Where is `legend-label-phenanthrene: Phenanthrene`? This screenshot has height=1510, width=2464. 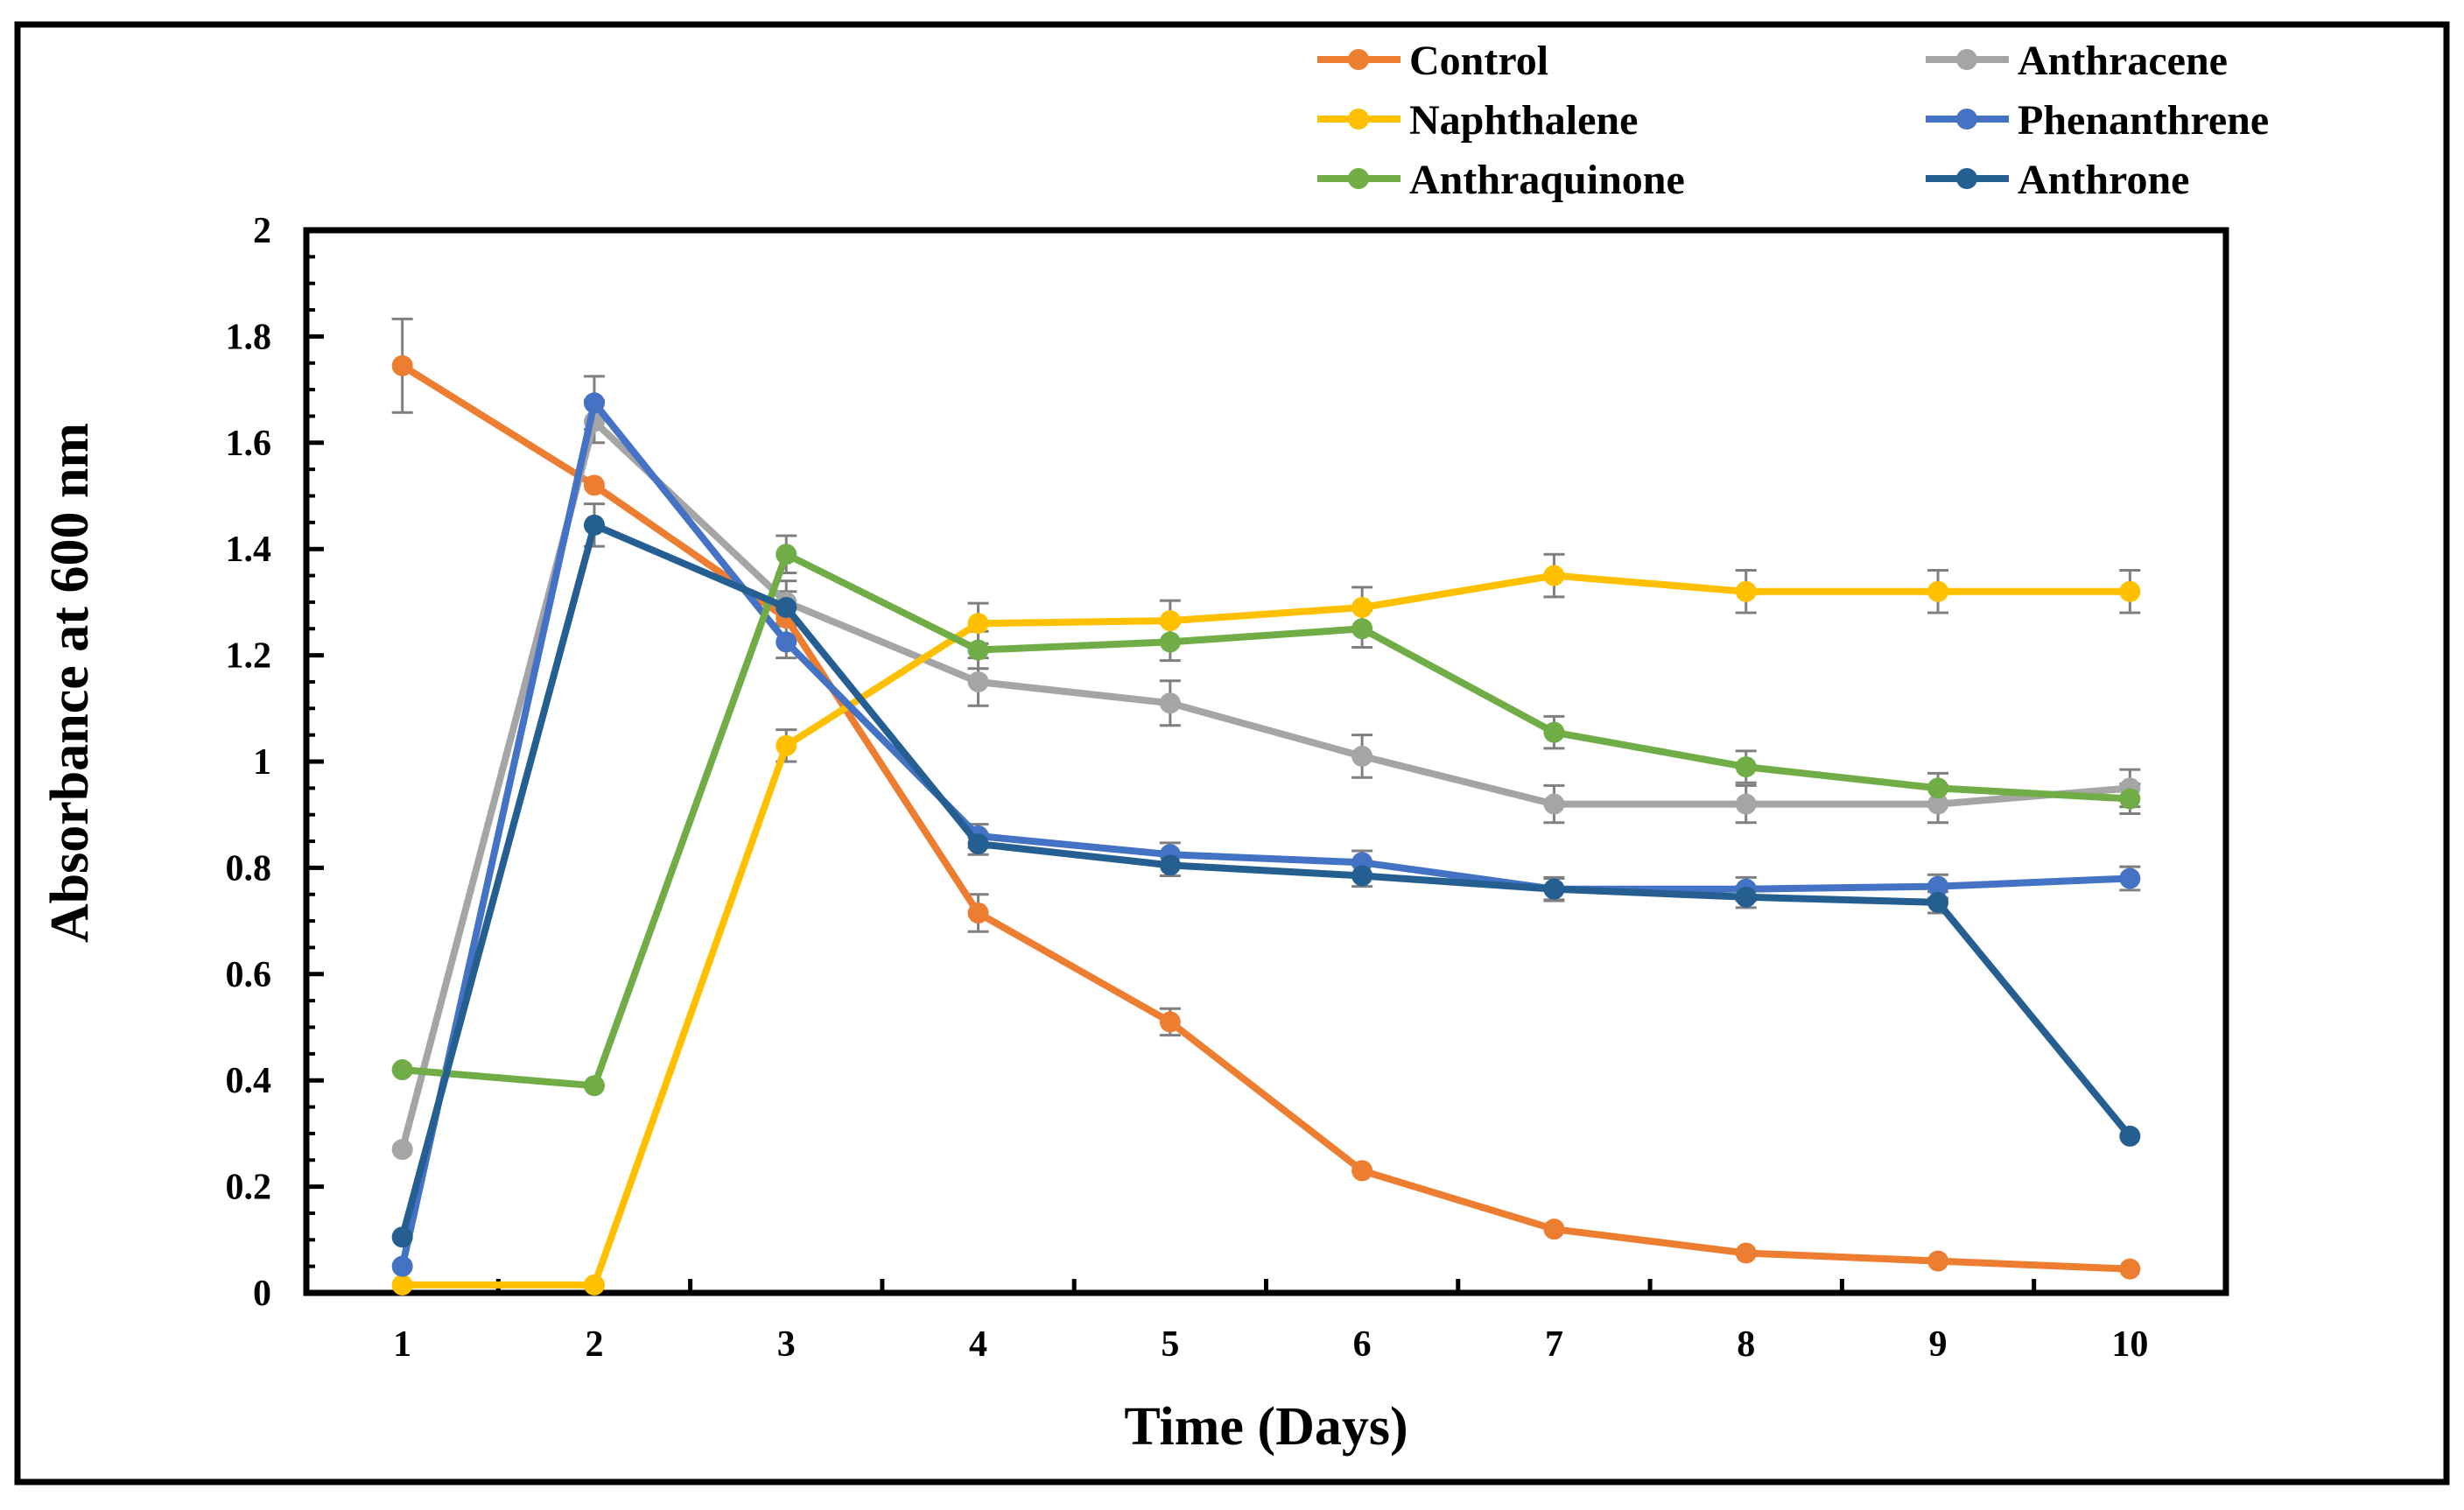 legend-label-phenanthrene: Phenanthrene is located at coordinates (2143, 120).